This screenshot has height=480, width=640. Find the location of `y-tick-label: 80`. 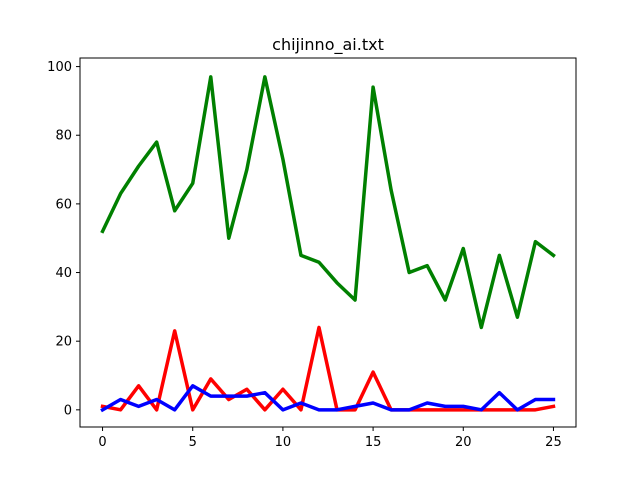

y-tick-label: 80 is located at coordinates (63, 136).